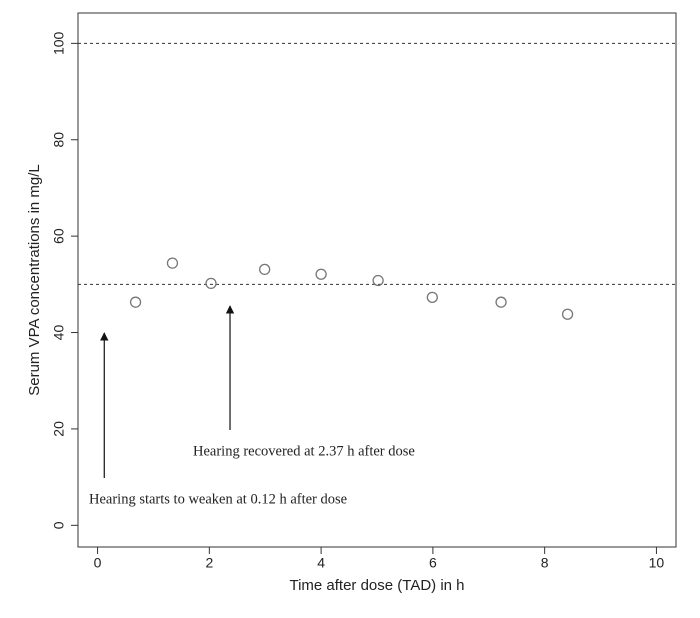 Image resolution: width=700 pixels, height=618 pixels. I want to click on x-tick-label: 10, so click(657, 563).